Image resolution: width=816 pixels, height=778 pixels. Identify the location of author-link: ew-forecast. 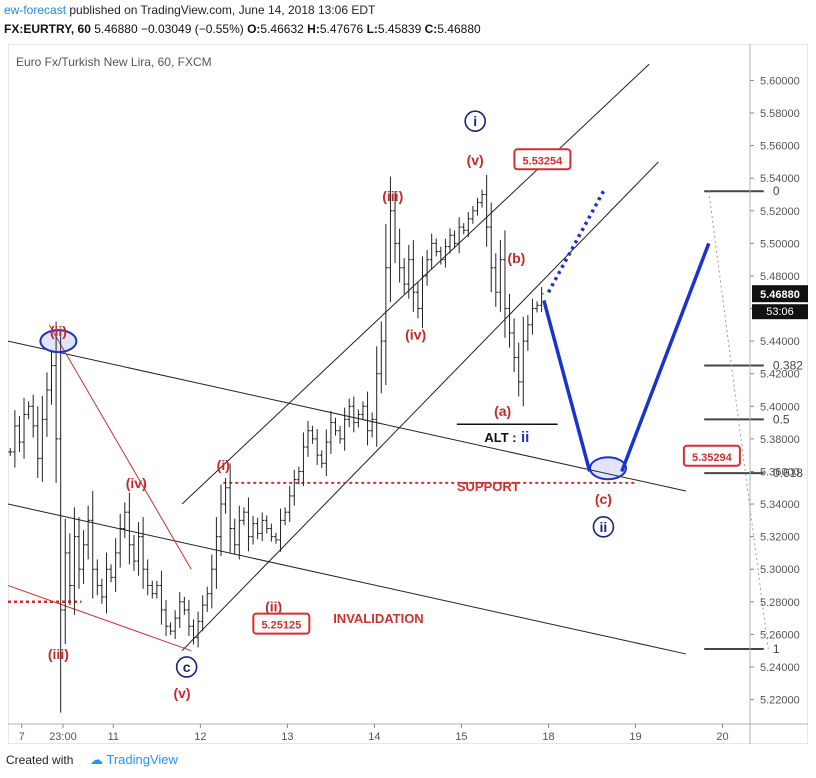
(35, 10).